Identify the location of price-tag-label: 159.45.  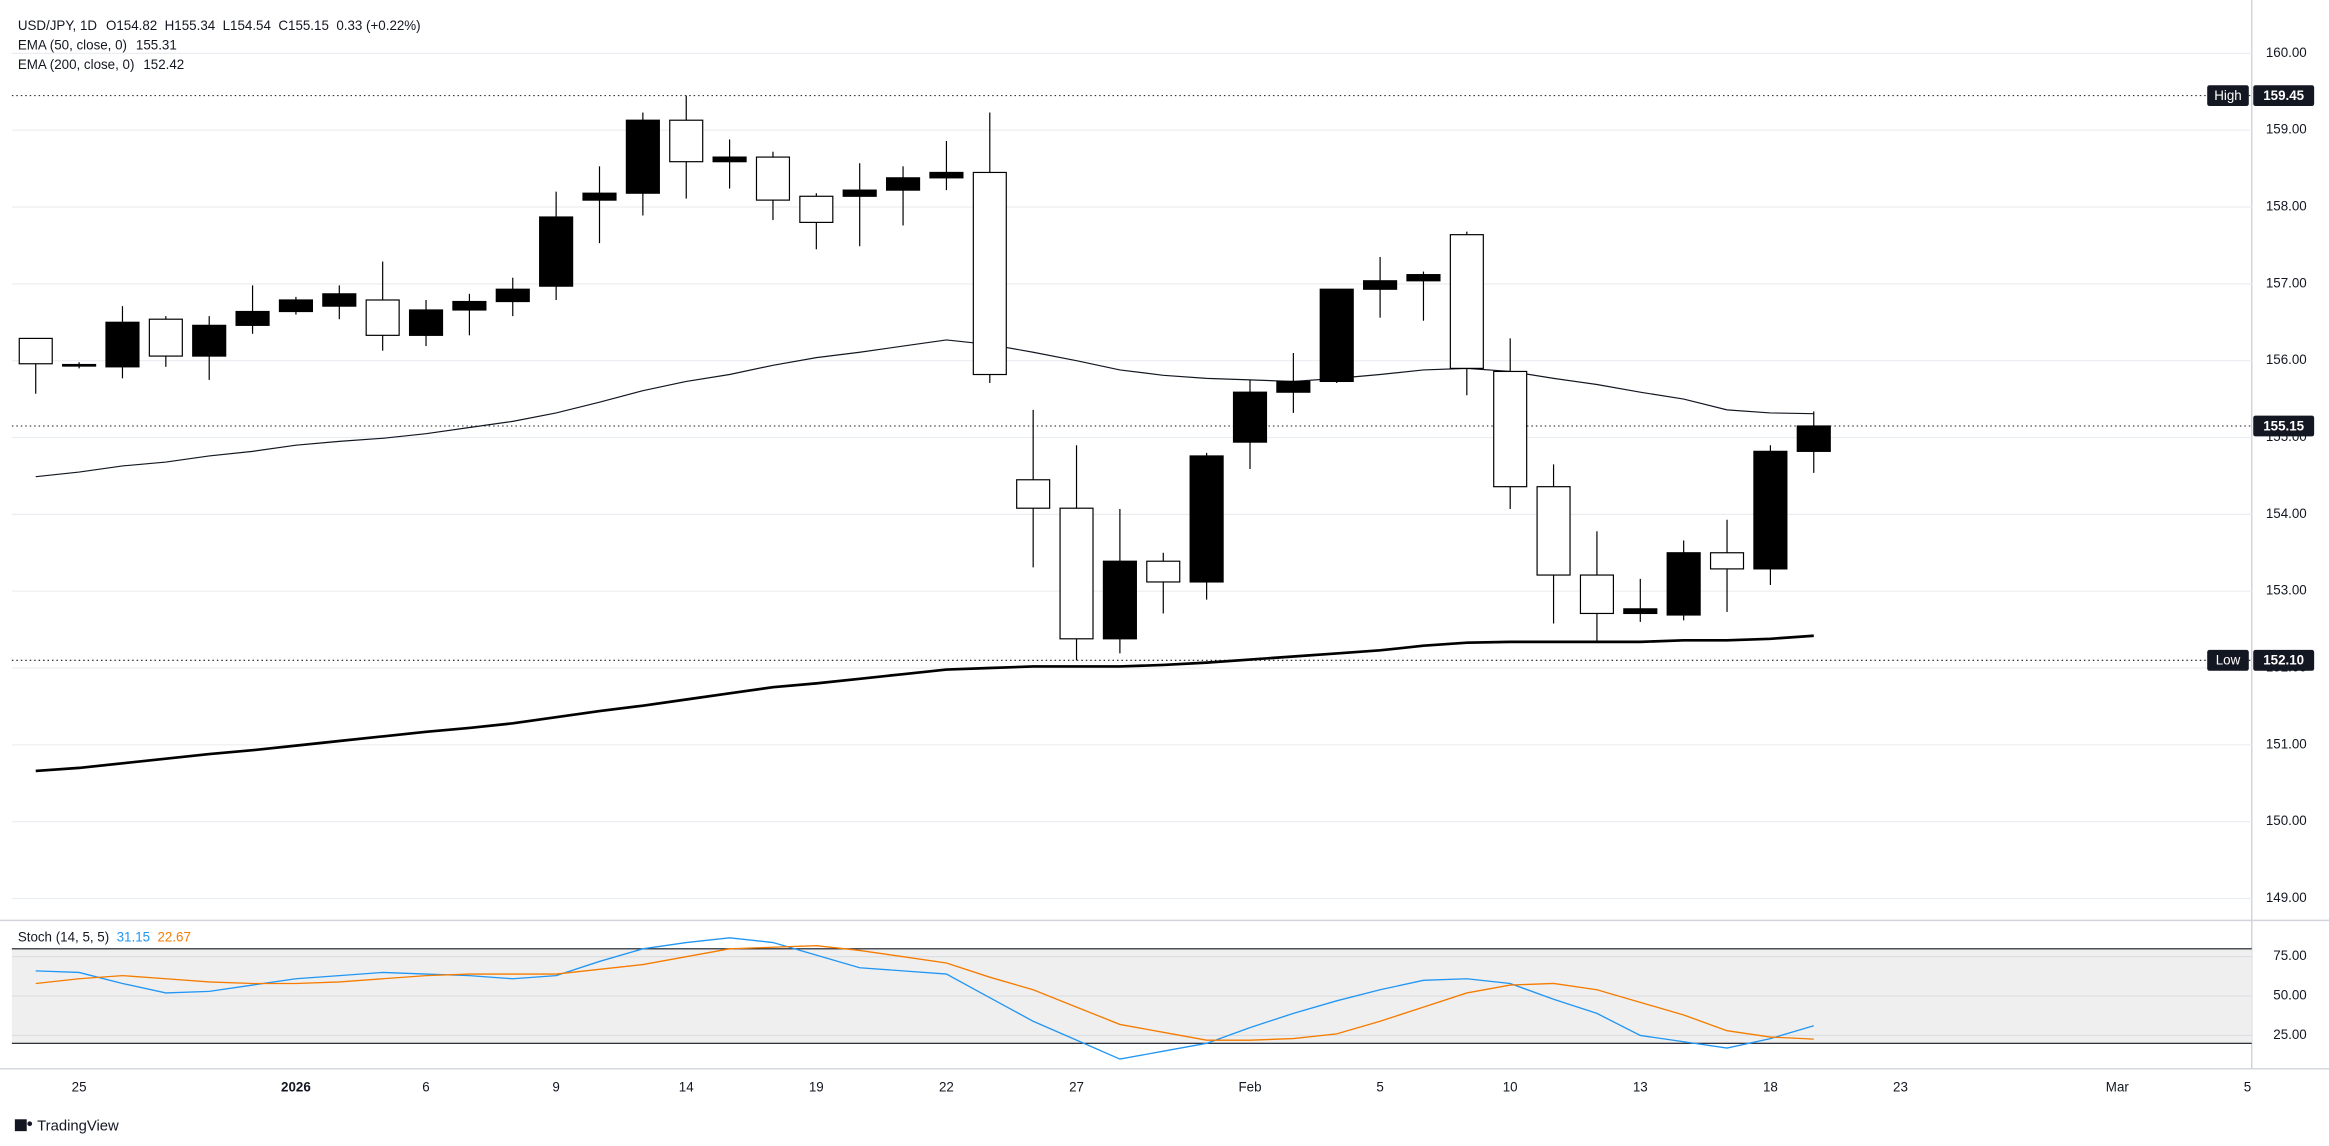
(2283, 95).